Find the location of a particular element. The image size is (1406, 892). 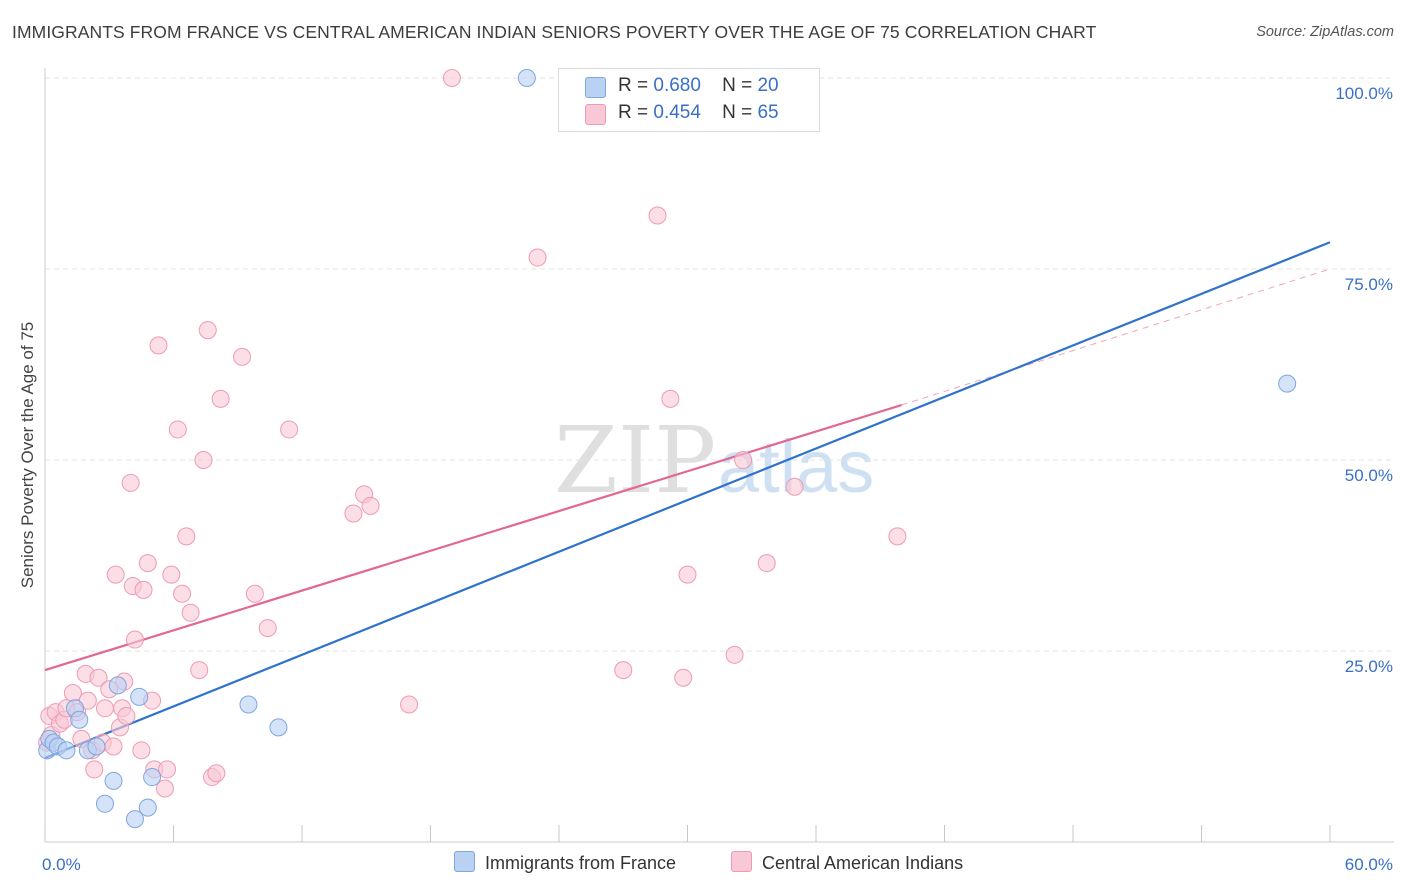

source-label: Source: ZipAtlas.com is located at coordinates (1325, 32).